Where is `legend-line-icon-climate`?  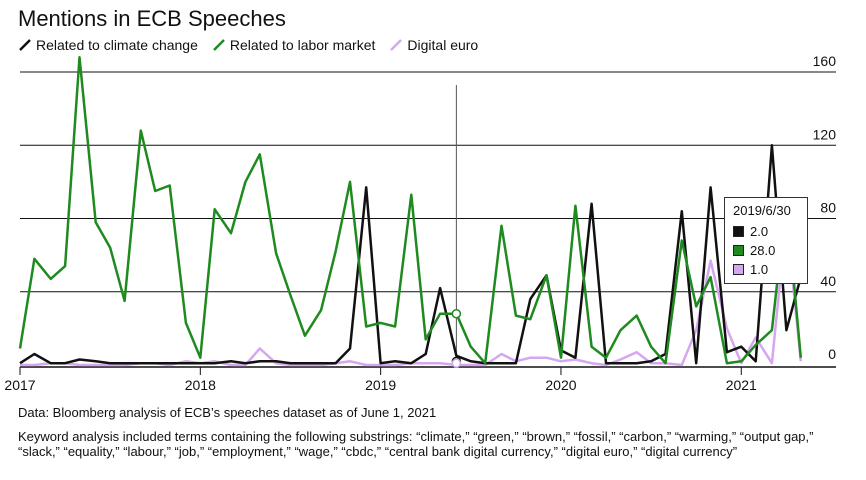 legend-line-icon-climate is located at coordinates (25, 45).